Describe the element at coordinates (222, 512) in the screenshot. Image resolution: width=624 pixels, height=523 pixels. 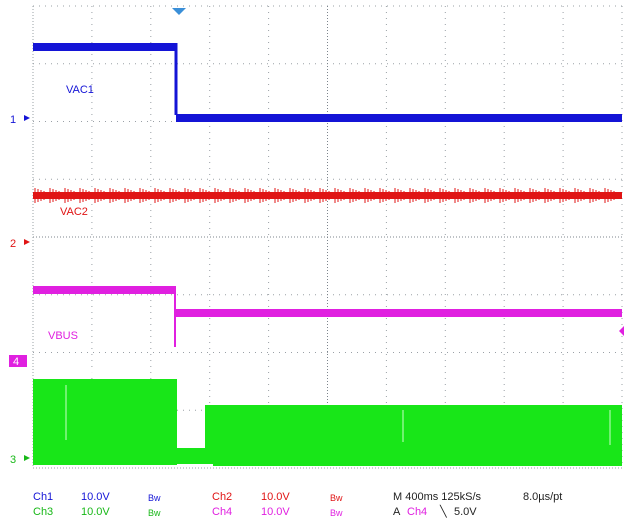
I see `ch4-name: Ch4` at that location.